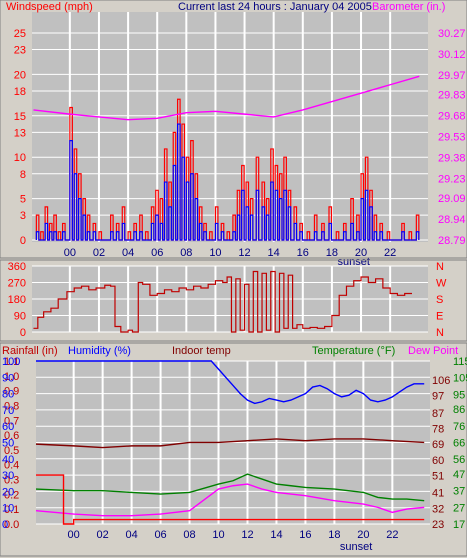  Describe the element at coordinates (23, 216) in the screenshot. I see `windspeed-tick: 3` at that location.